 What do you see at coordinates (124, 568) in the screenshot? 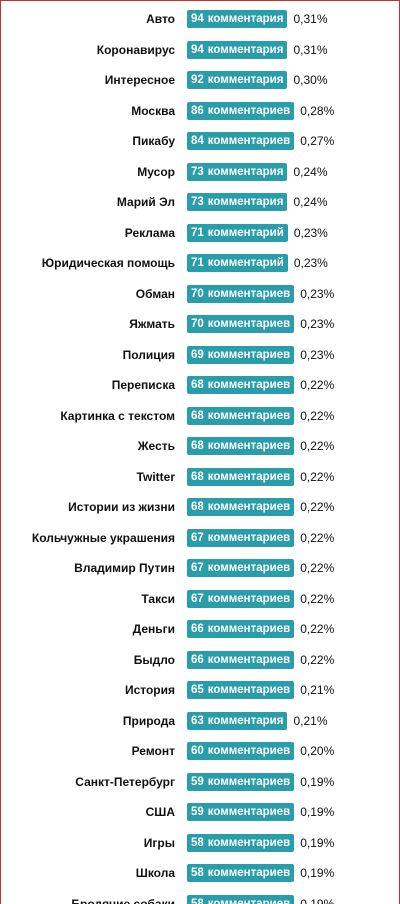
I see `tag-label: Владимир Путин` at bounding box center [124, 568].